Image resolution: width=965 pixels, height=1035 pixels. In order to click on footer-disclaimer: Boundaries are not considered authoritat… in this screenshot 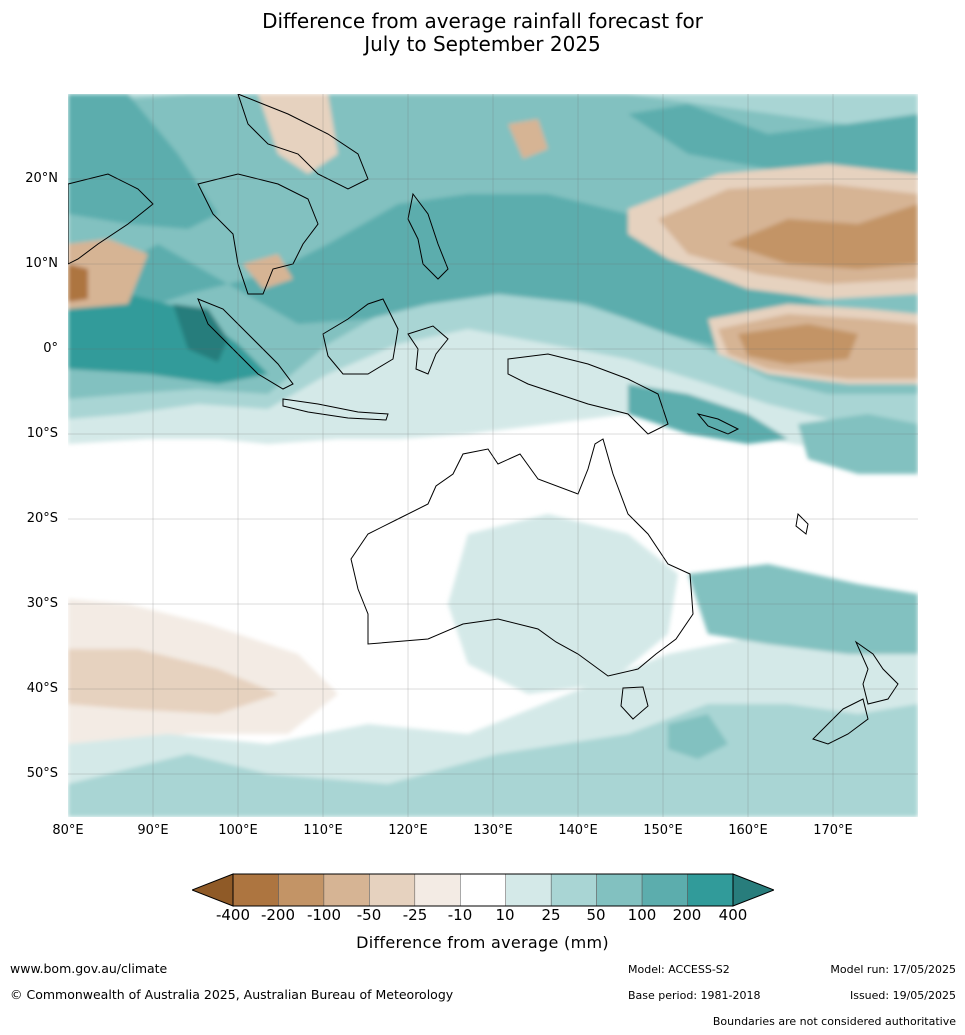, I will do `click(834, 1021)`.